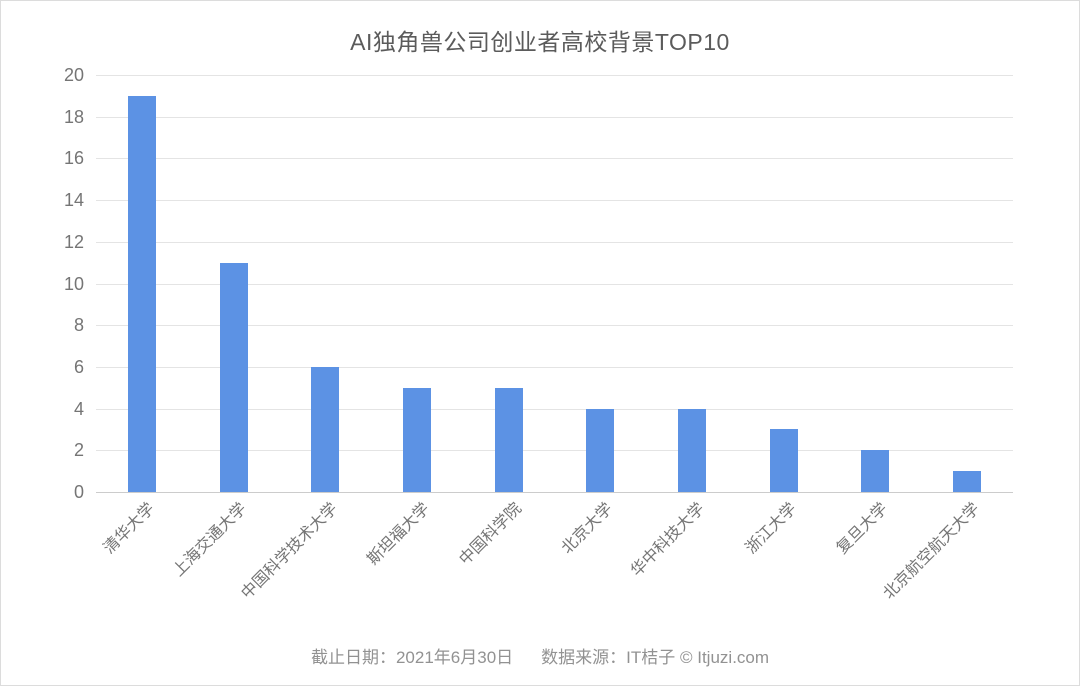 The height and width of the screenshot is (686, 1080). I want to click on footer-cutoff-date: 截止日期：2021年6月30日, so click(412, 657).